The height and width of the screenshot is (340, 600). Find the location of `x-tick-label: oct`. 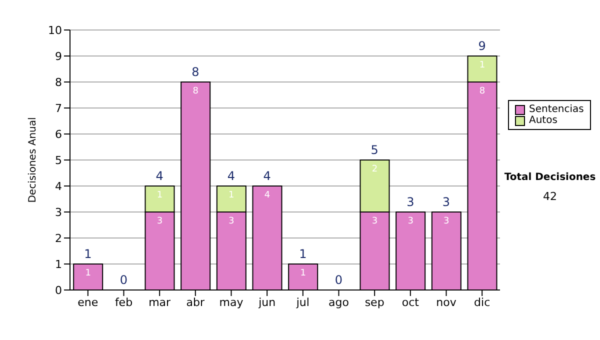

x-tick-label: oct is located at coordinates (411, 302).